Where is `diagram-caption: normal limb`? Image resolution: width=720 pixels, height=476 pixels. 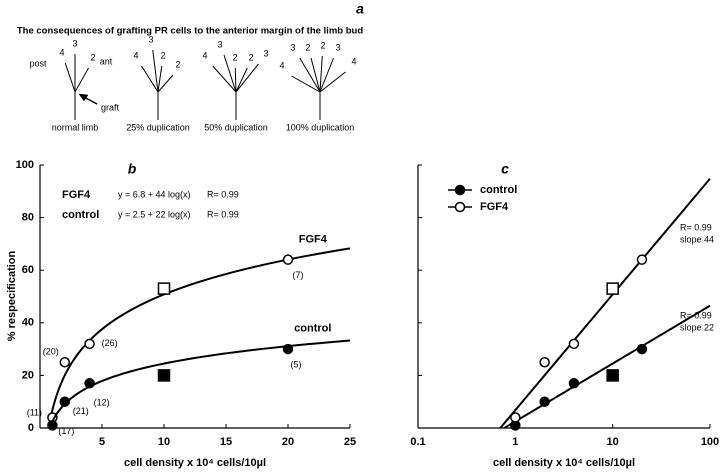 diagram-caption: normal limb is located at coordinates (75, 127).